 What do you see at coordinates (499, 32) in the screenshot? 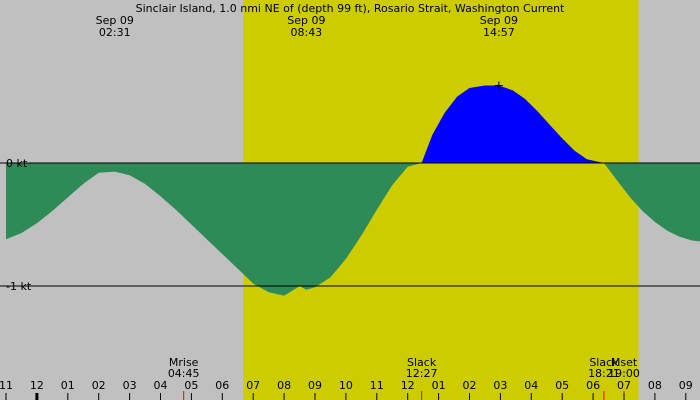
I see `event-time: 14:57` at bounding box center [499, 32].